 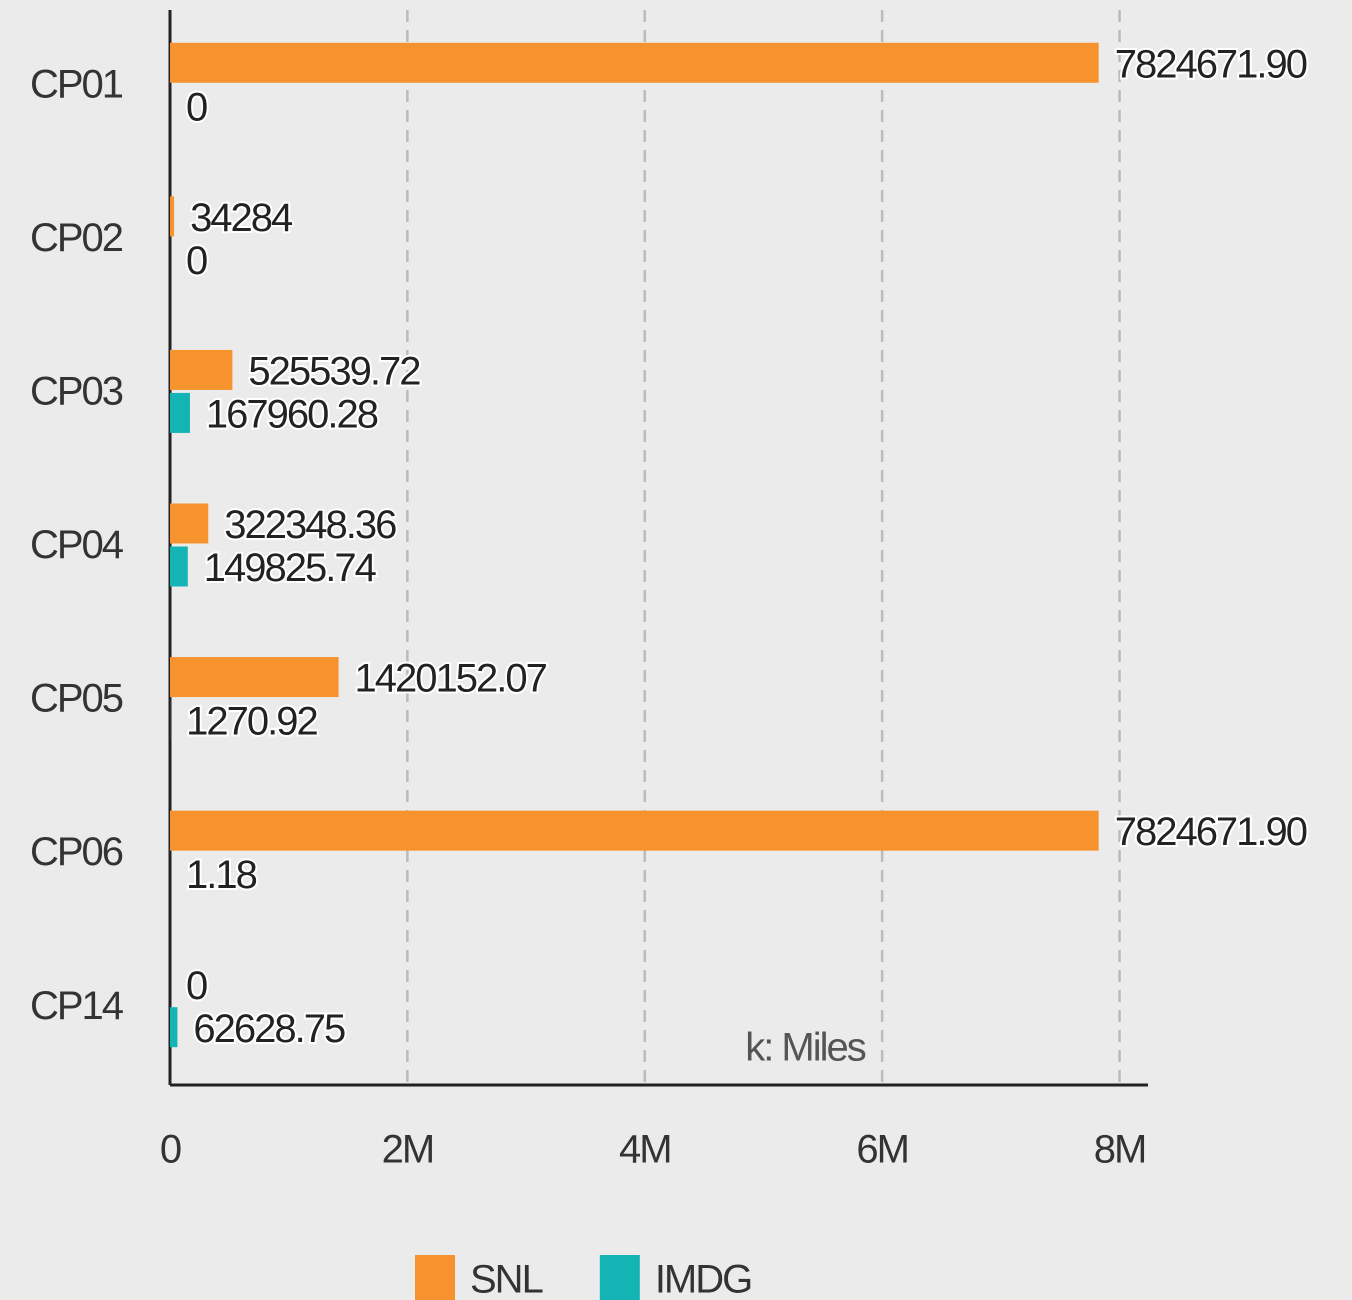 What do you see at coordinates (251, 722) in the screenshot?
I see `value-label: 1270.92` at bounding box center [251, 722].